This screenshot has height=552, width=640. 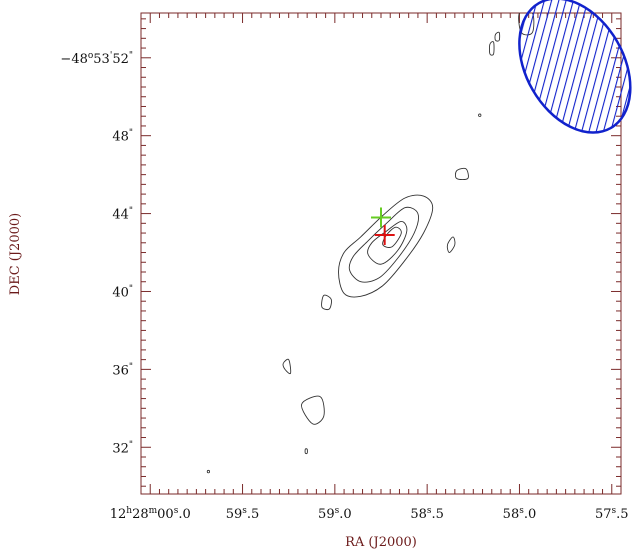 I want to click on x-tick-label: 58s.0, so click(x=520, y=514).